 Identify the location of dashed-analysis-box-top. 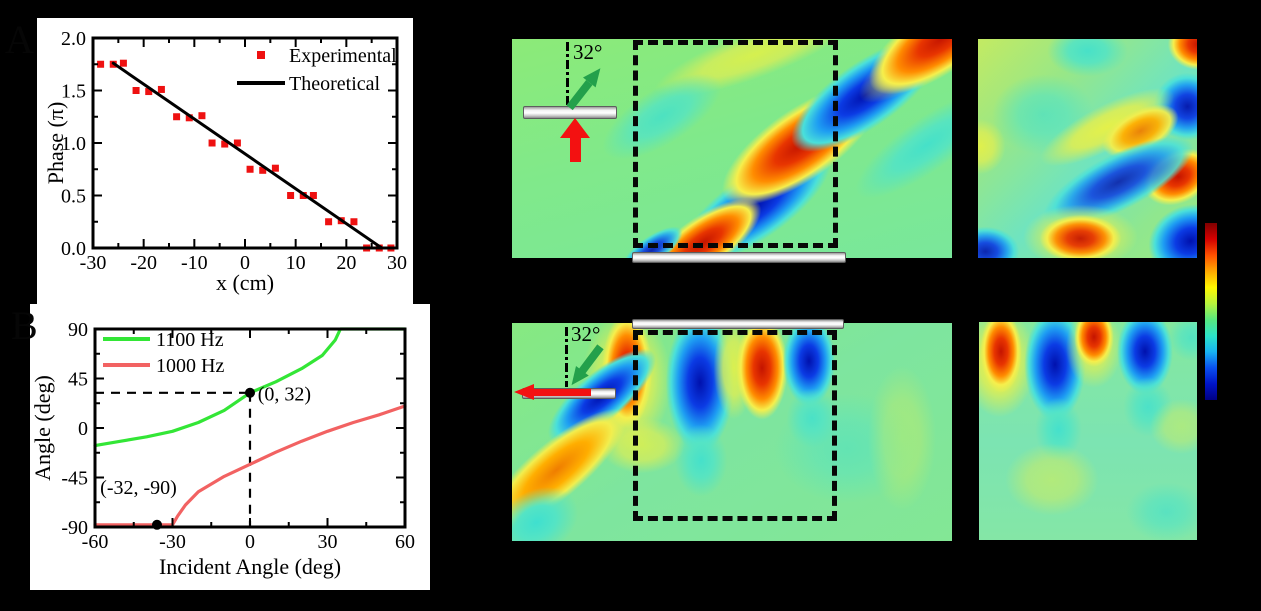
(735, 144).